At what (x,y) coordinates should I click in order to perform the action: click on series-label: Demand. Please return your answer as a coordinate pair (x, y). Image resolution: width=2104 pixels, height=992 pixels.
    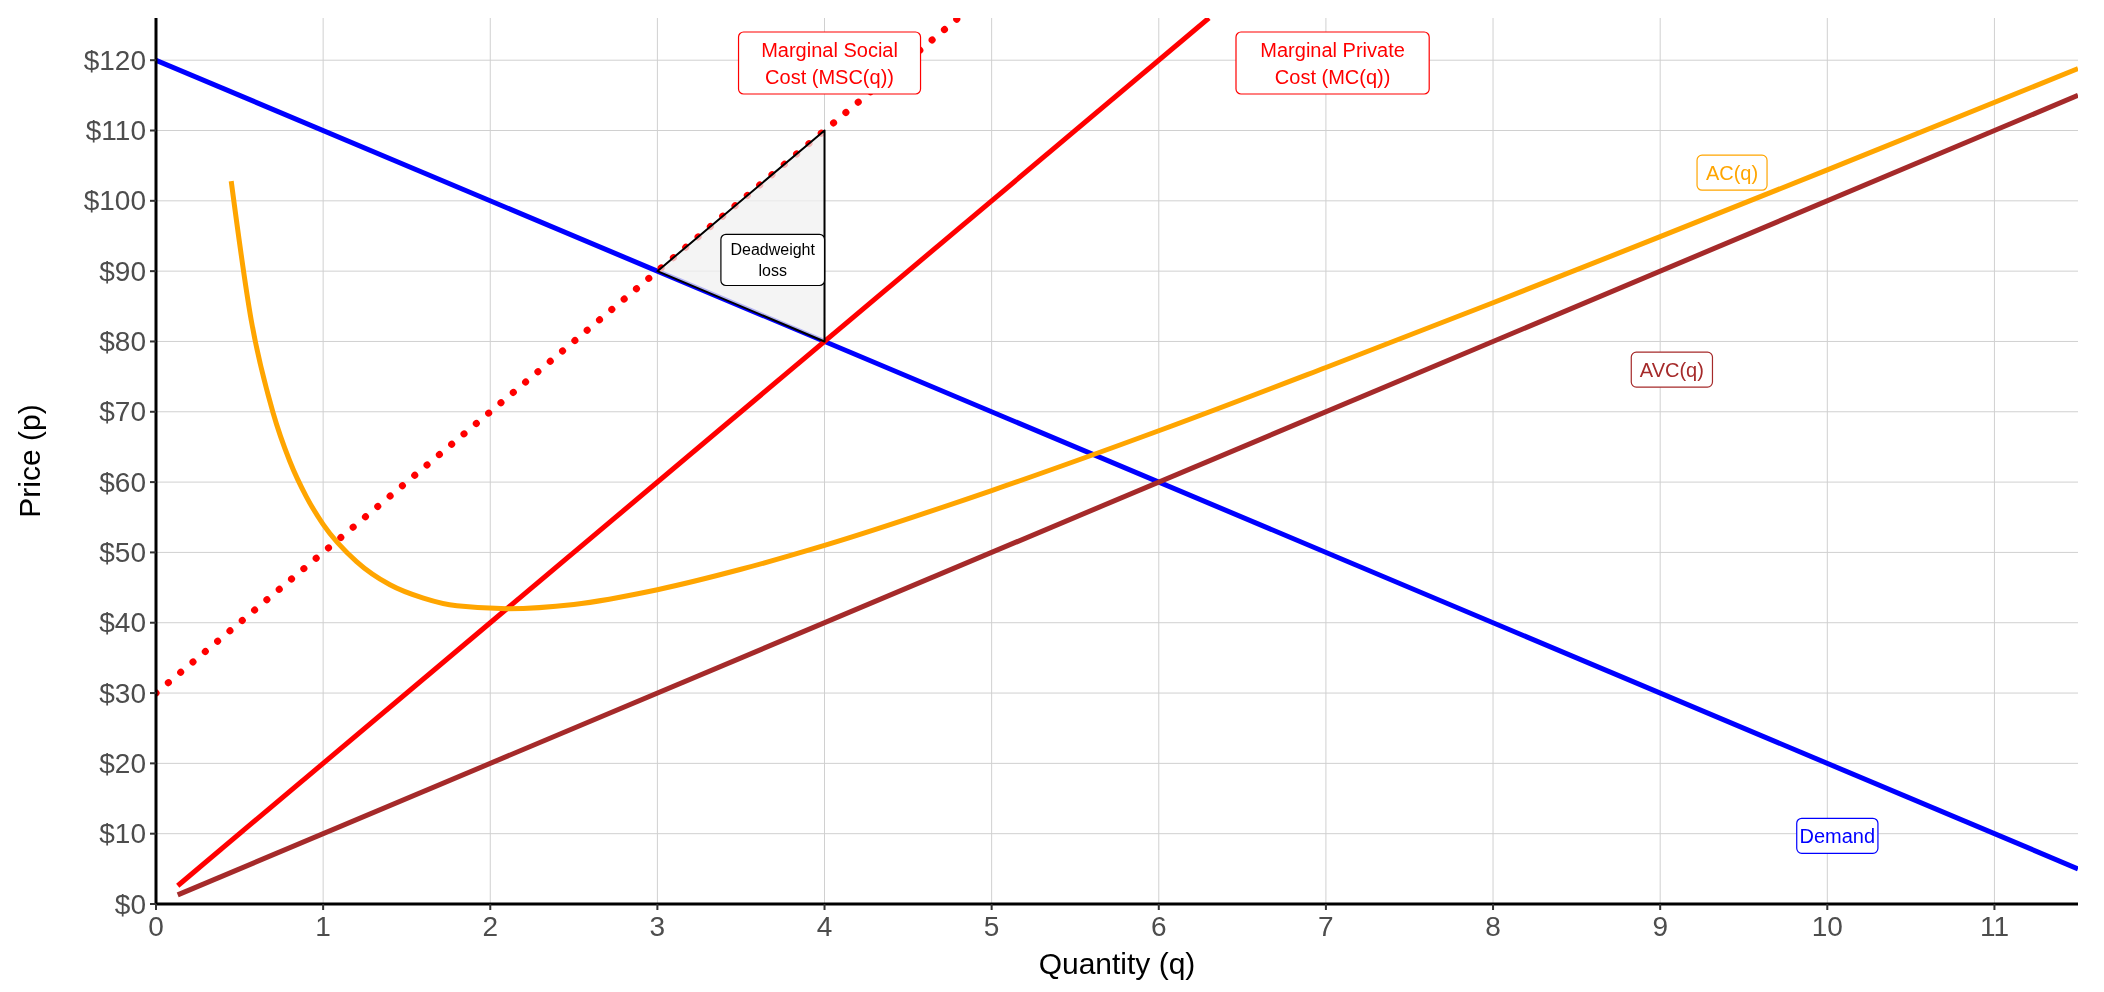
    Looking at the image, I should click on (1837, 835).